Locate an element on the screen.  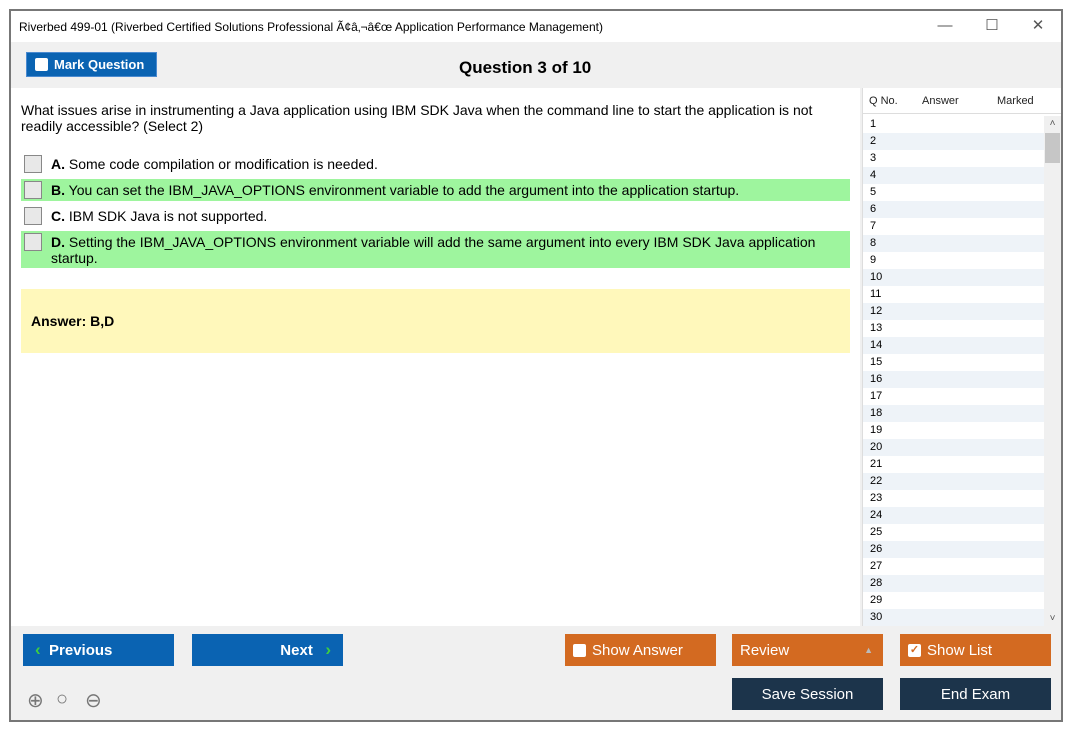
previous-button: ‹ Previous is located at coordinates (98, 650).